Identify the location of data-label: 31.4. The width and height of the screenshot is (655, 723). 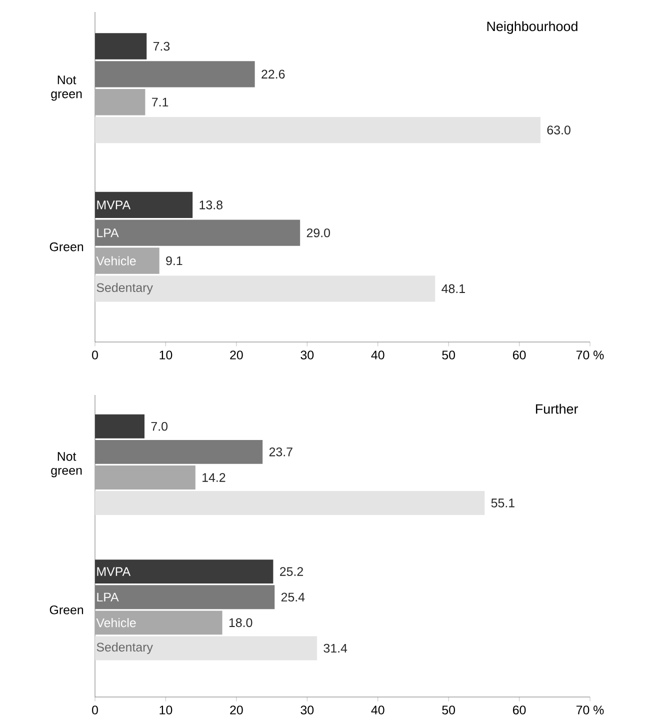
(336, 648).